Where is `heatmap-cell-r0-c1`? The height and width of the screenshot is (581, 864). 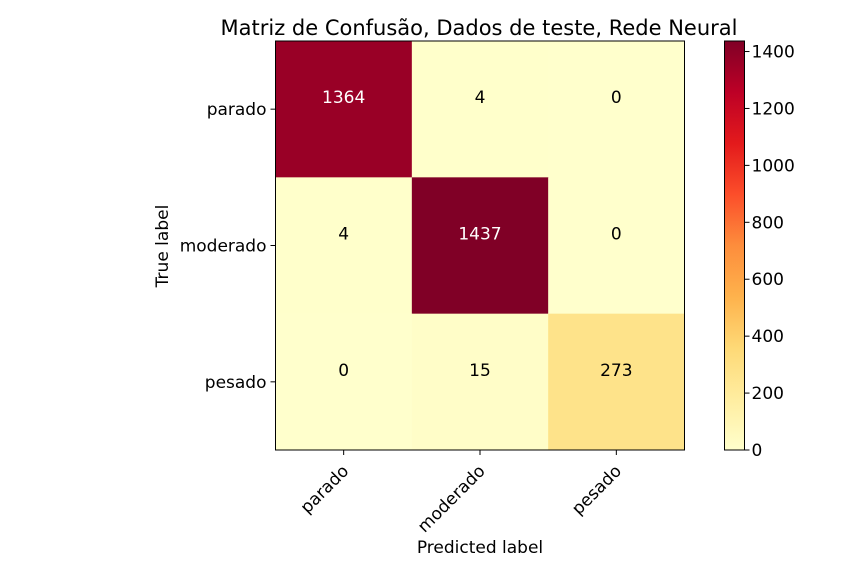 heatmap-cell-r0-c1 is located at coordinates (480, 109).